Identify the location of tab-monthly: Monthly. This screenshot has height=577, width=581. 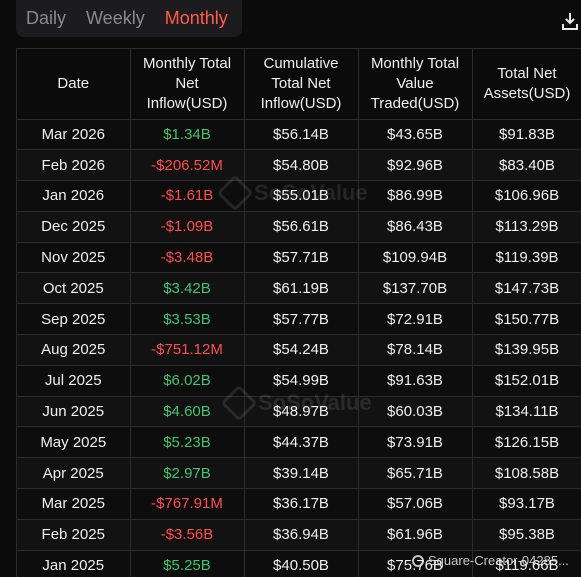
(196, 18).